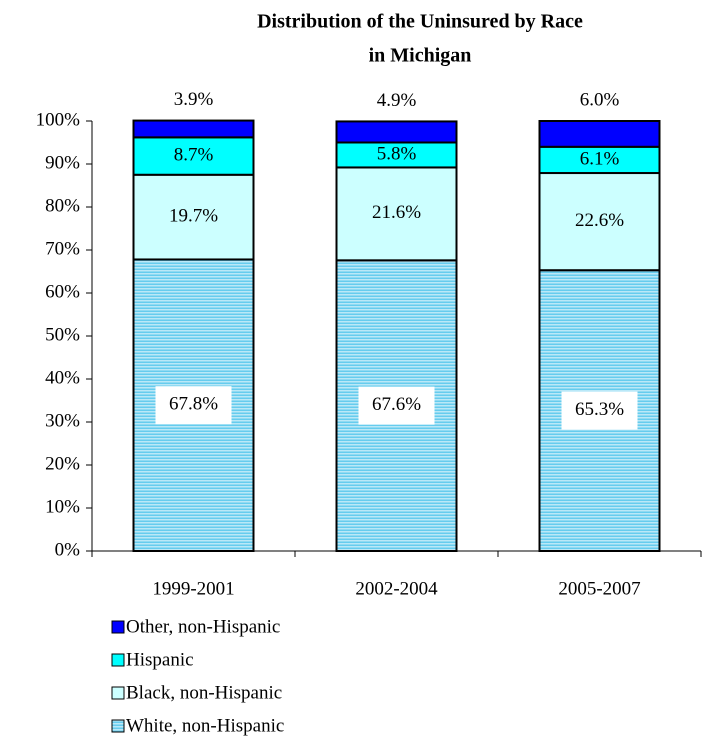  I want to click on legend-label: Black, non-Hispanic, so click(204, 692).